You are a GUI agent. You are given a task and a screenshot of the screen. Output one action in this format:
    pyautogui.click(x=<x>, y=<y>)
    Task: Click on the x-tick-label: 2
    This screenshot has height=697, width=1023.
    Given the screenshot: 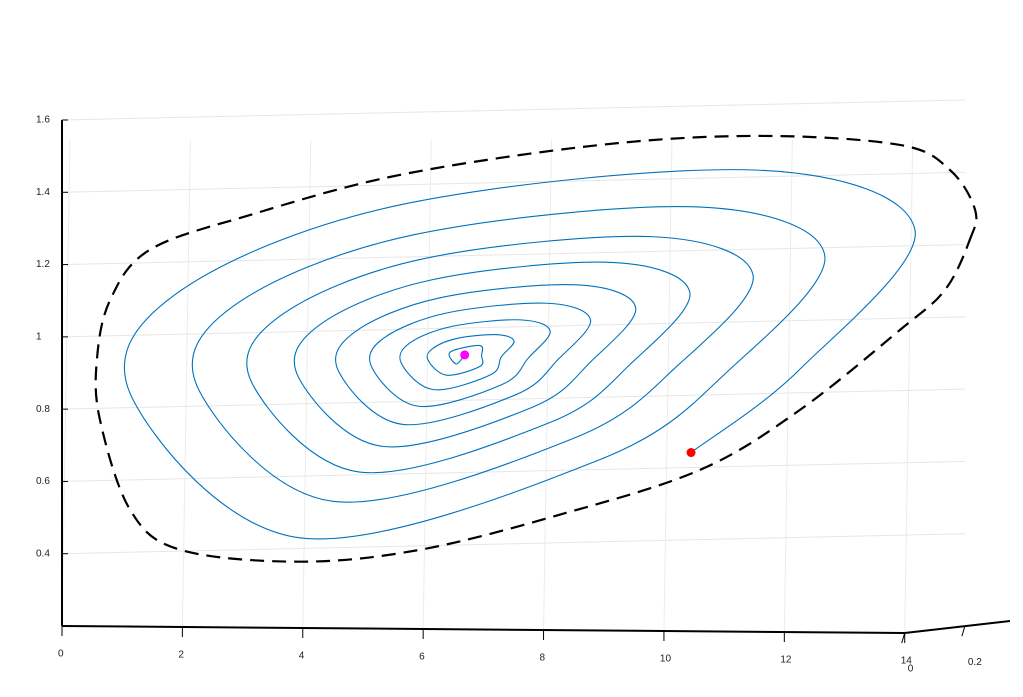 What is the action you would take?
    pyautogui.click(x=181, y=655)
    